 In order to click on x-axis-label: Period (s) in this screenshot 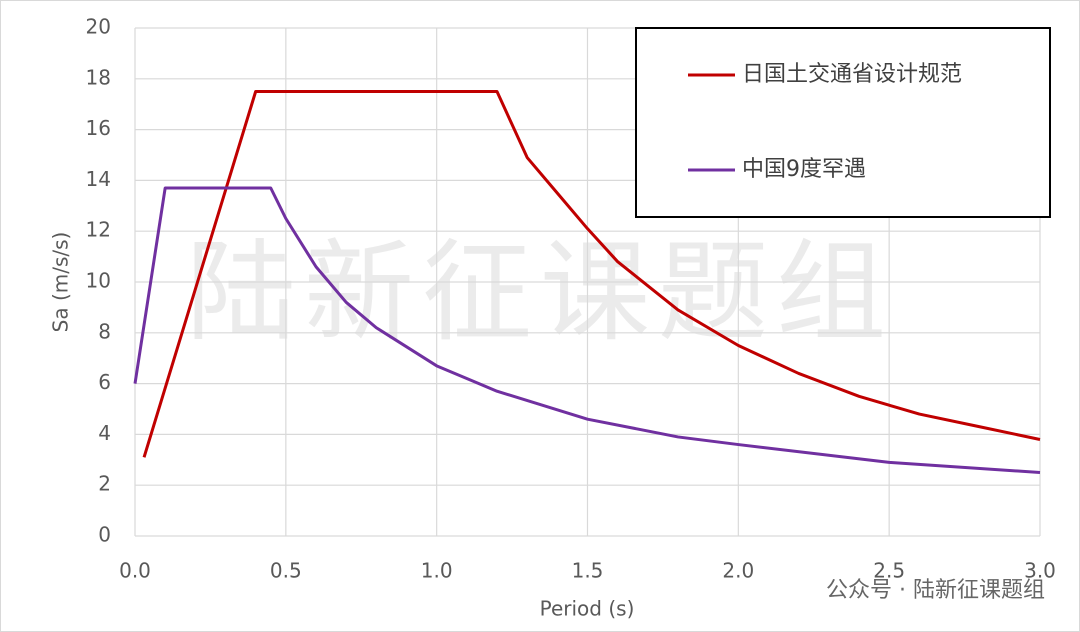, I will do `click(587, 609)`.